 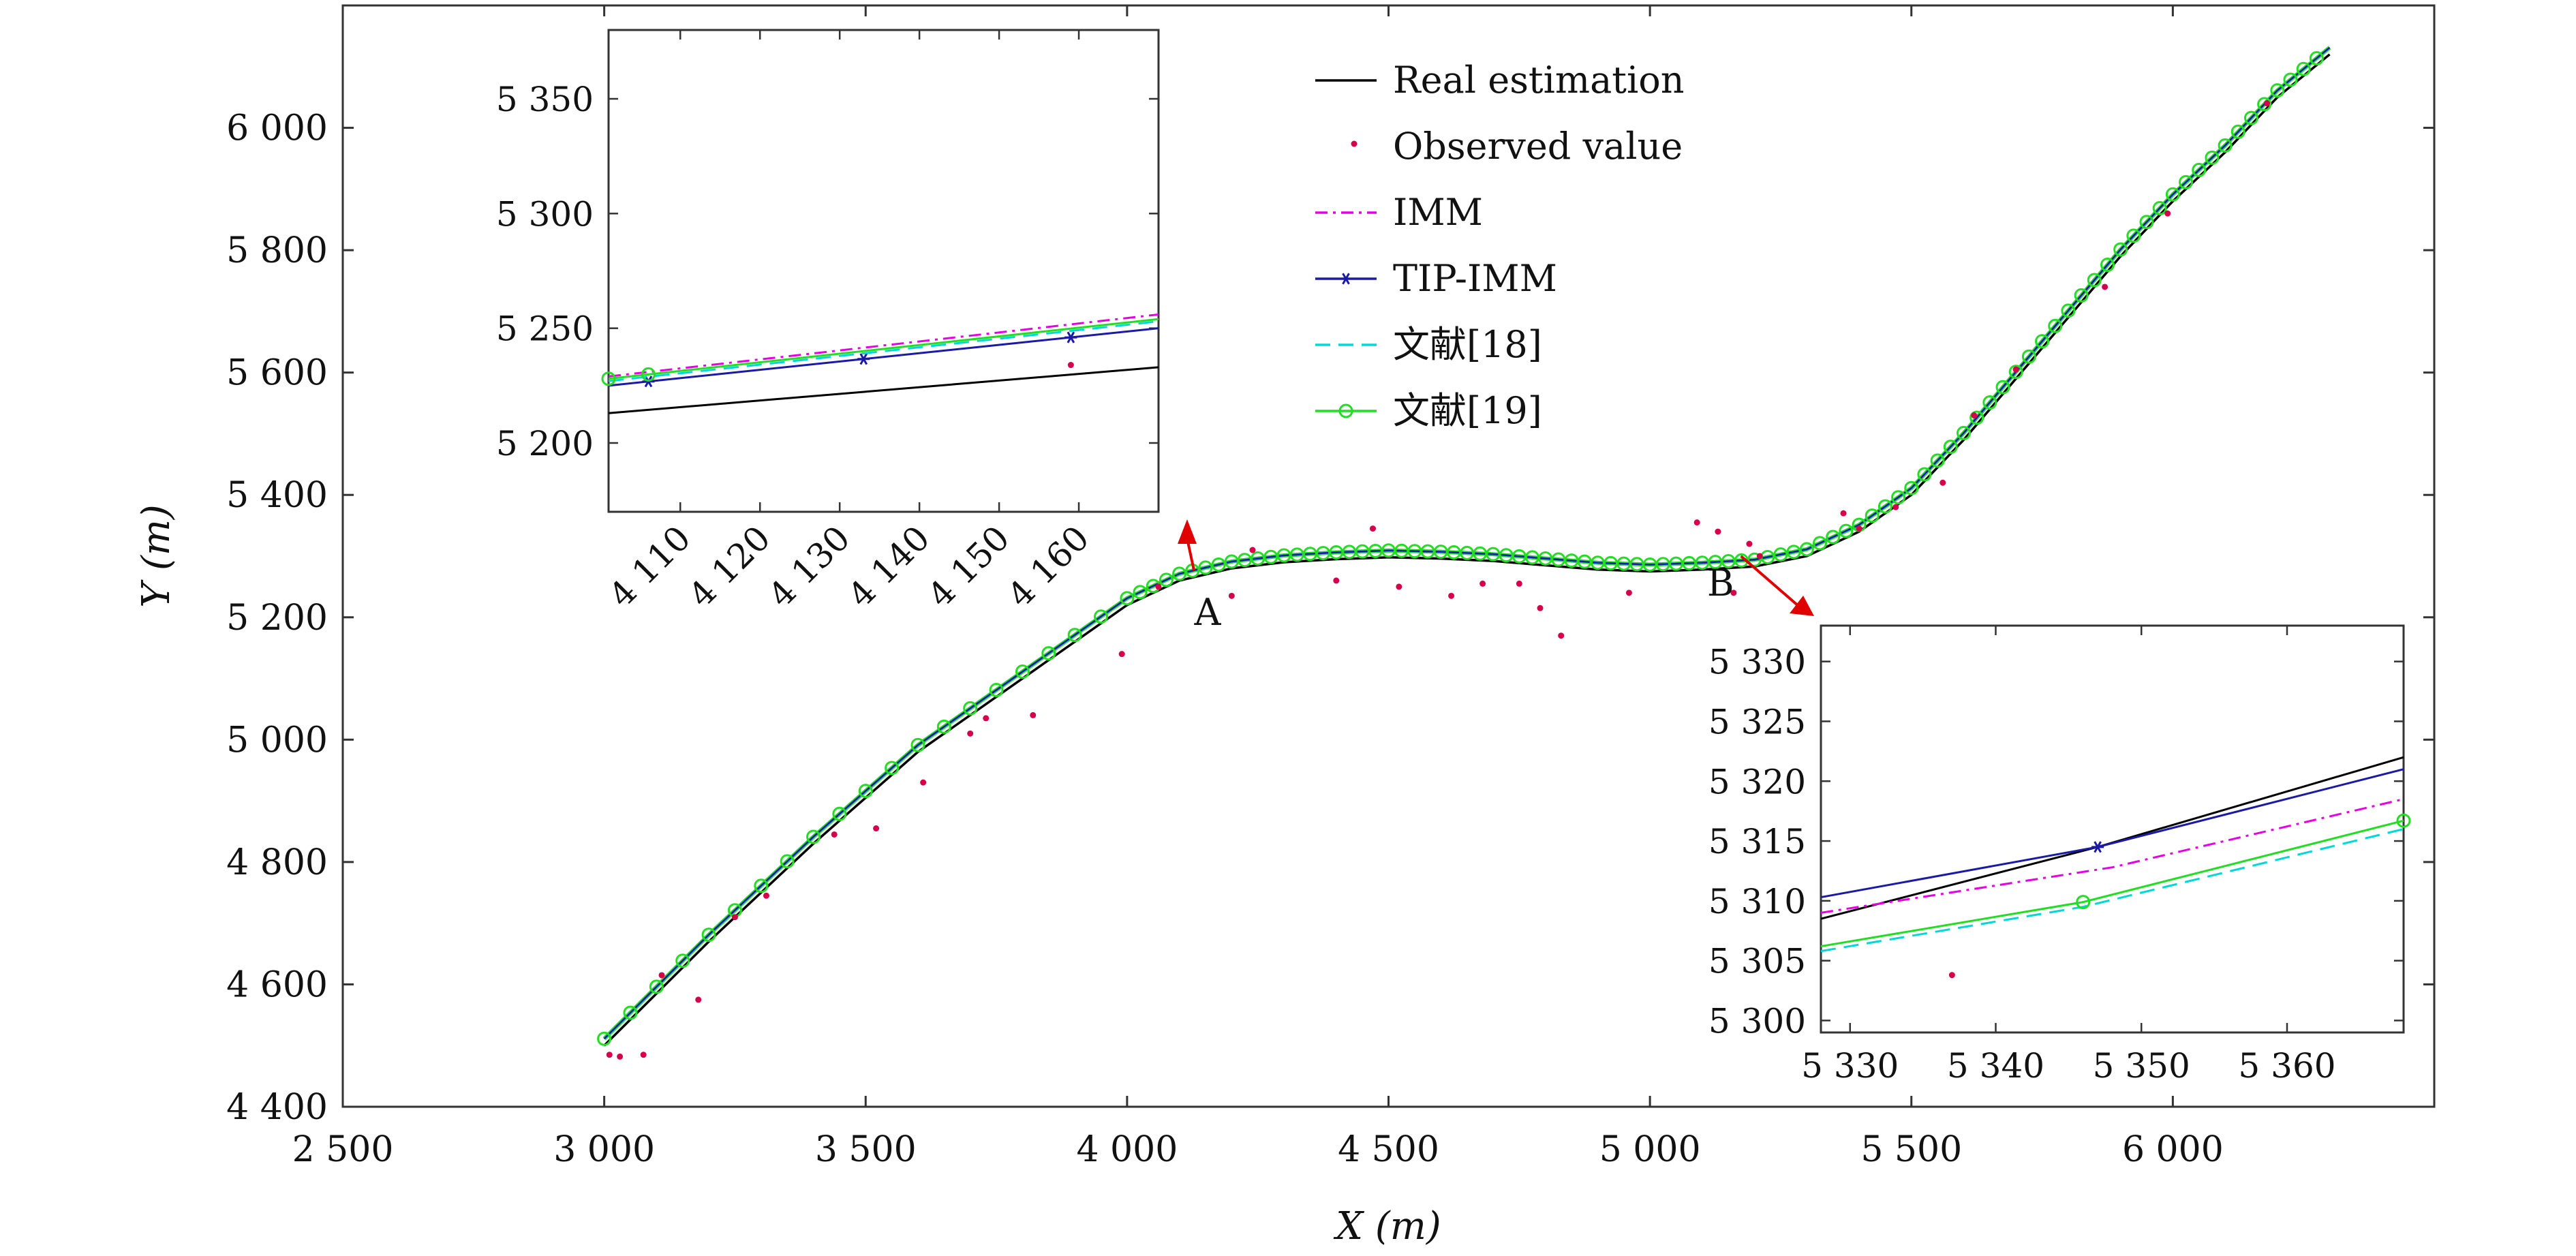 I want to click on inset-y-tick-label: 5 200, so click(x=545, y=444).